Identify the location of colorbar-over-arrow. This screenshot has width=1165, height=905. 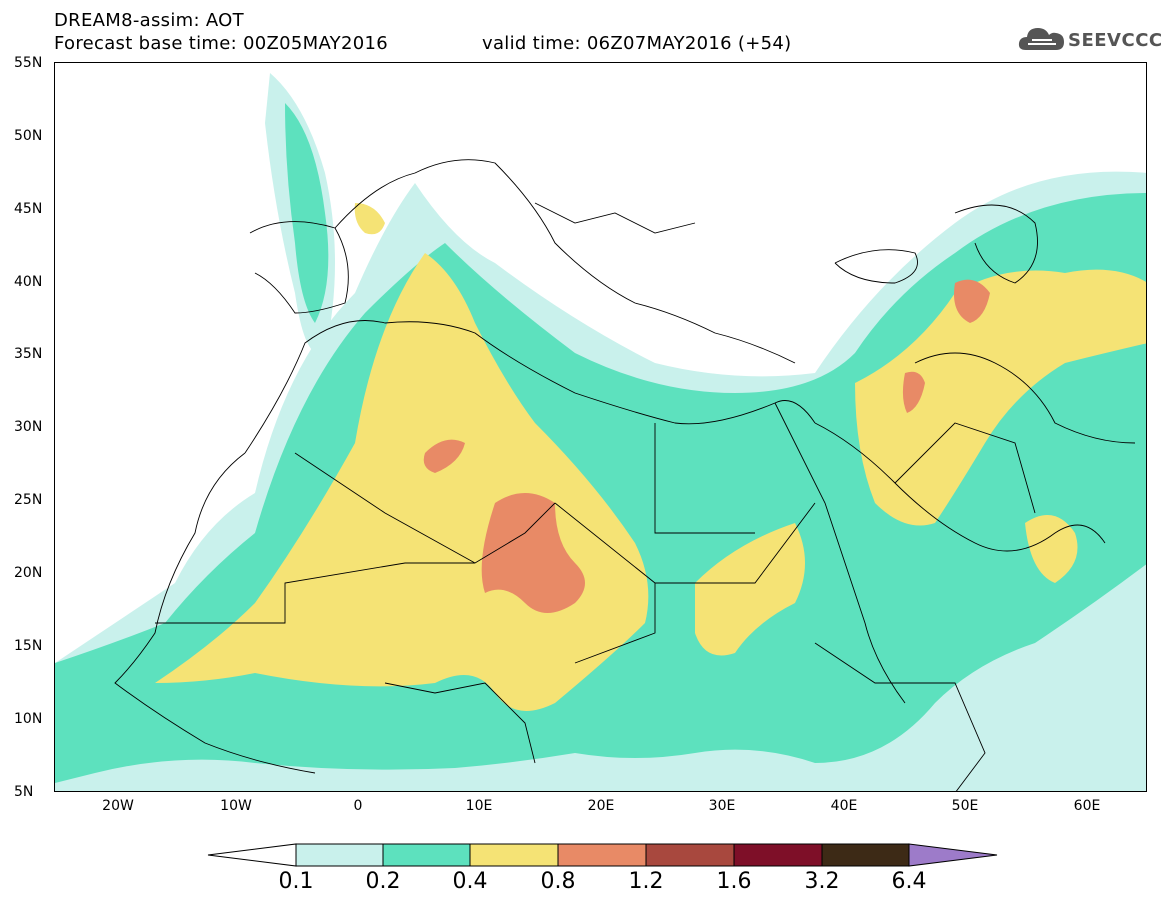
(953, 855).